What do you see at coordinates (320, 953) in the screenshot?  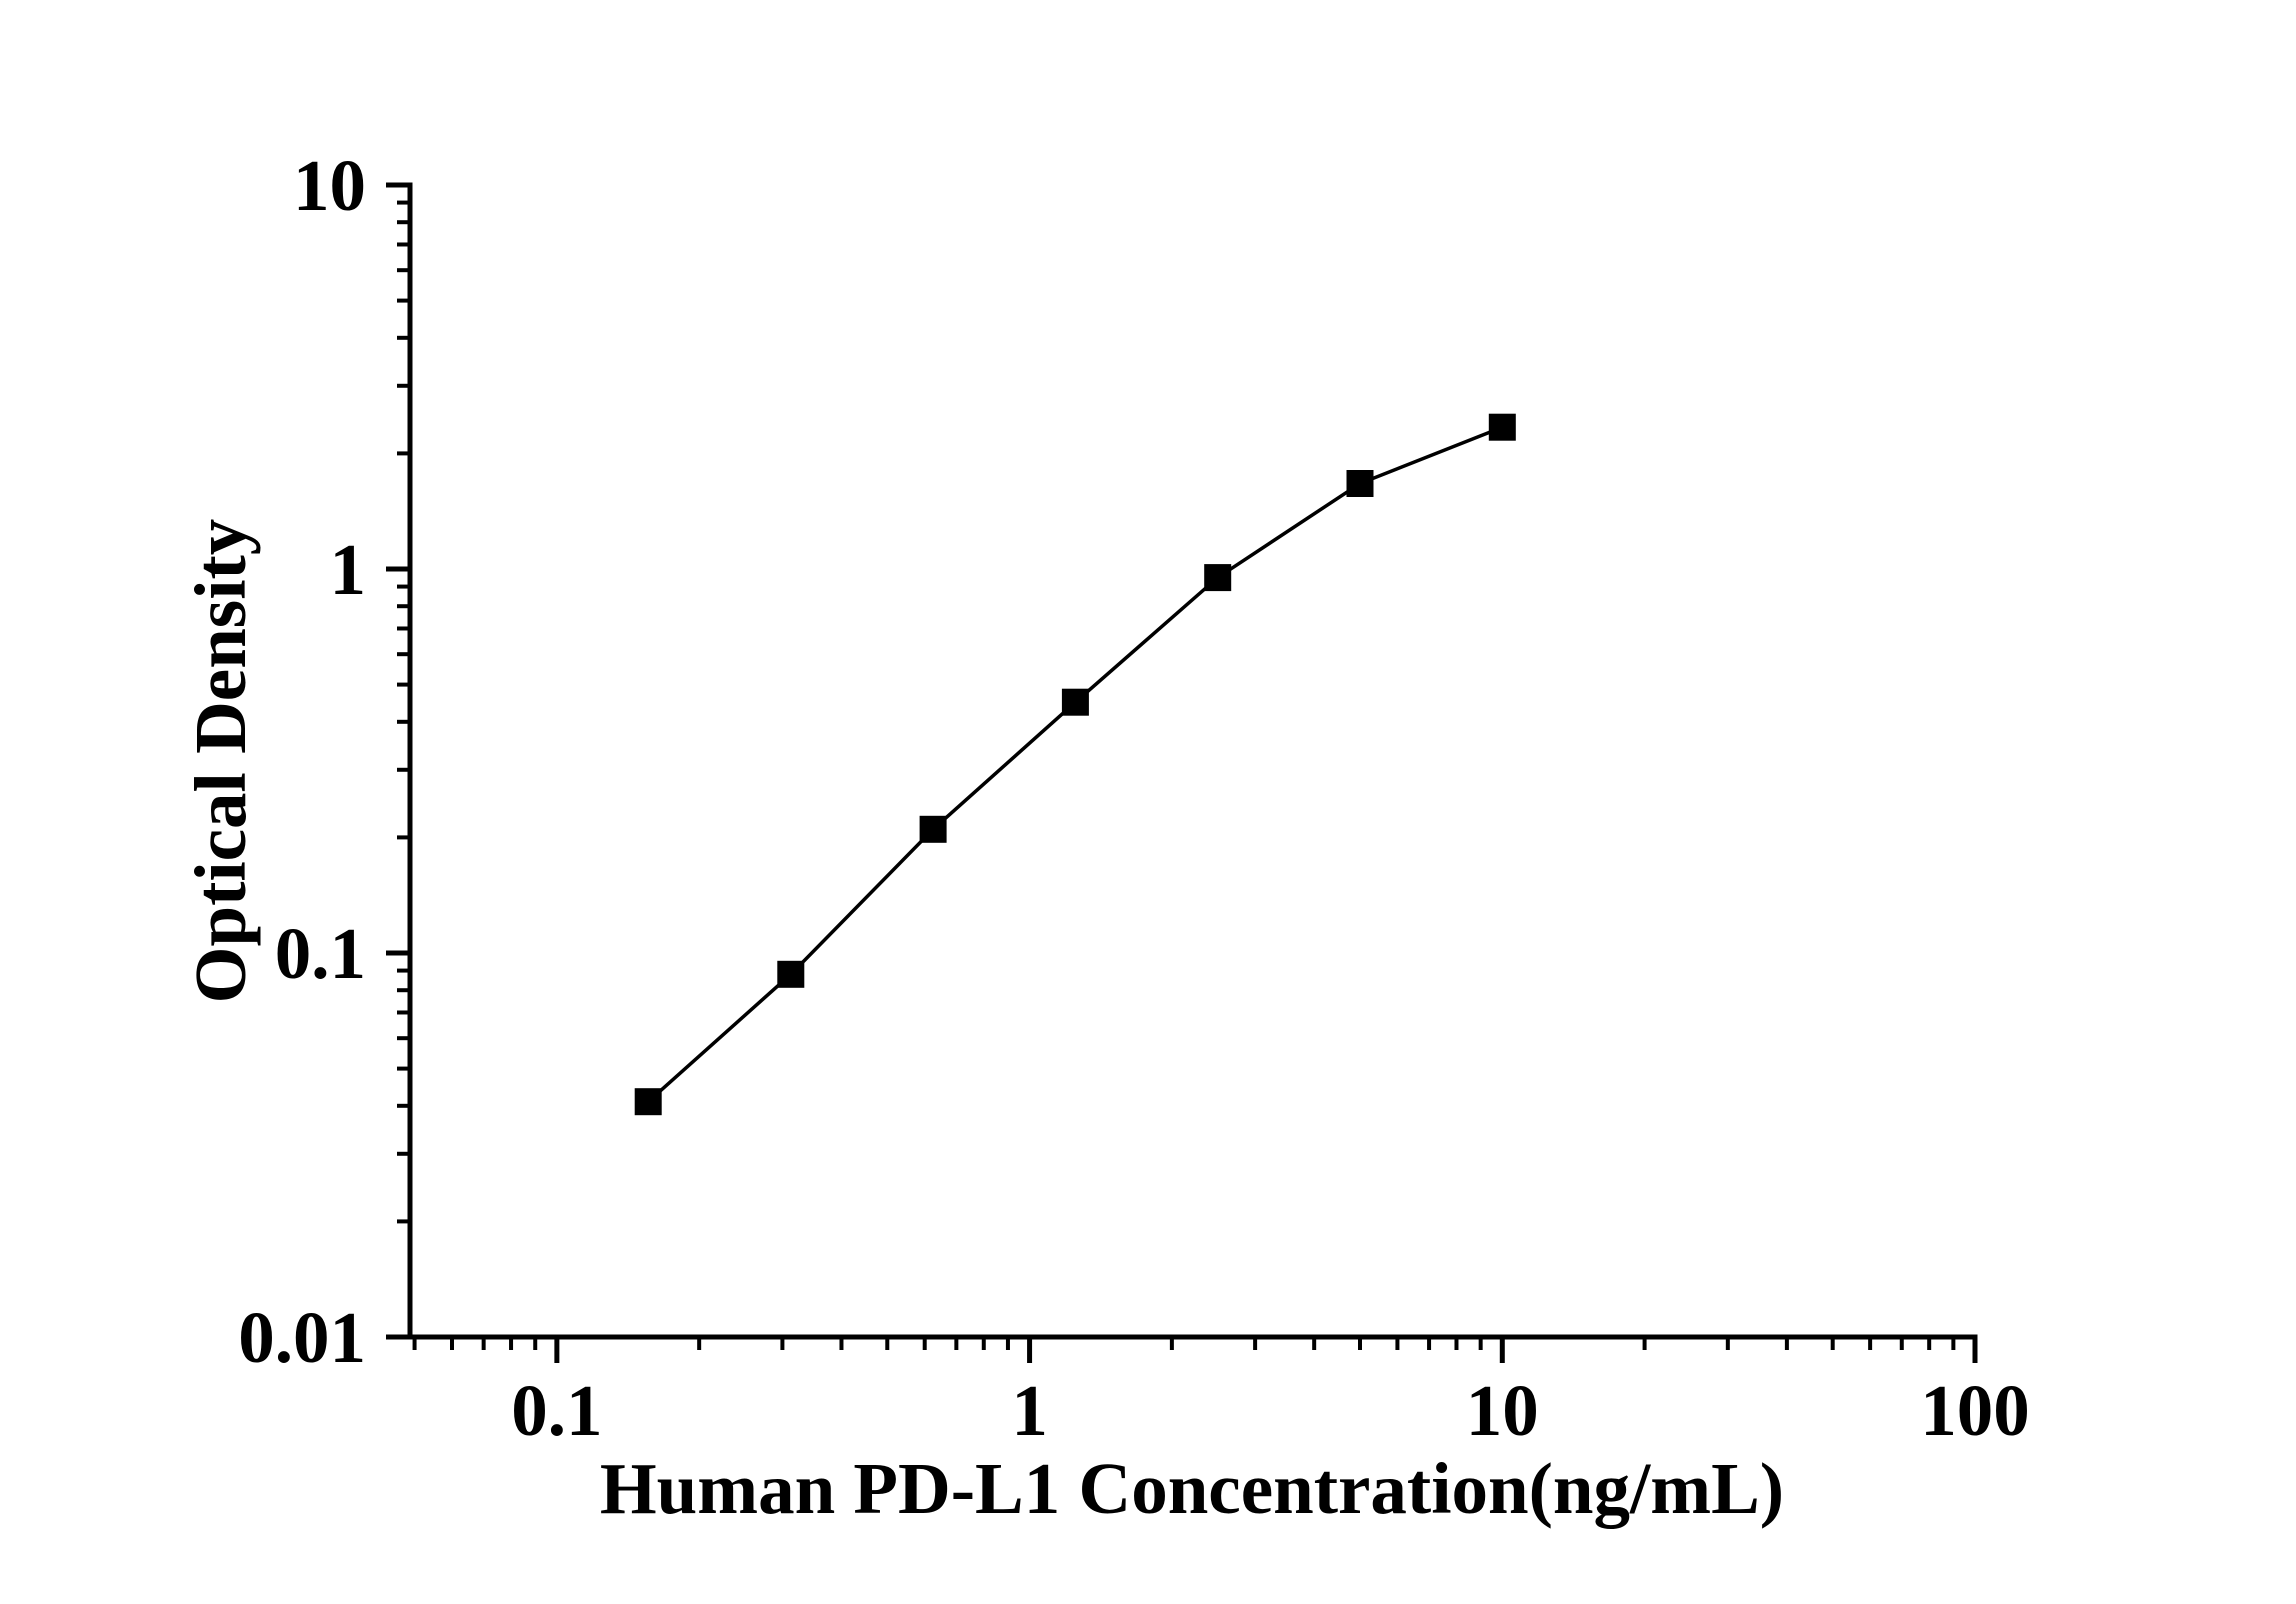 I see `y-tick-label: 0.1` at bounding box center [320, 953].